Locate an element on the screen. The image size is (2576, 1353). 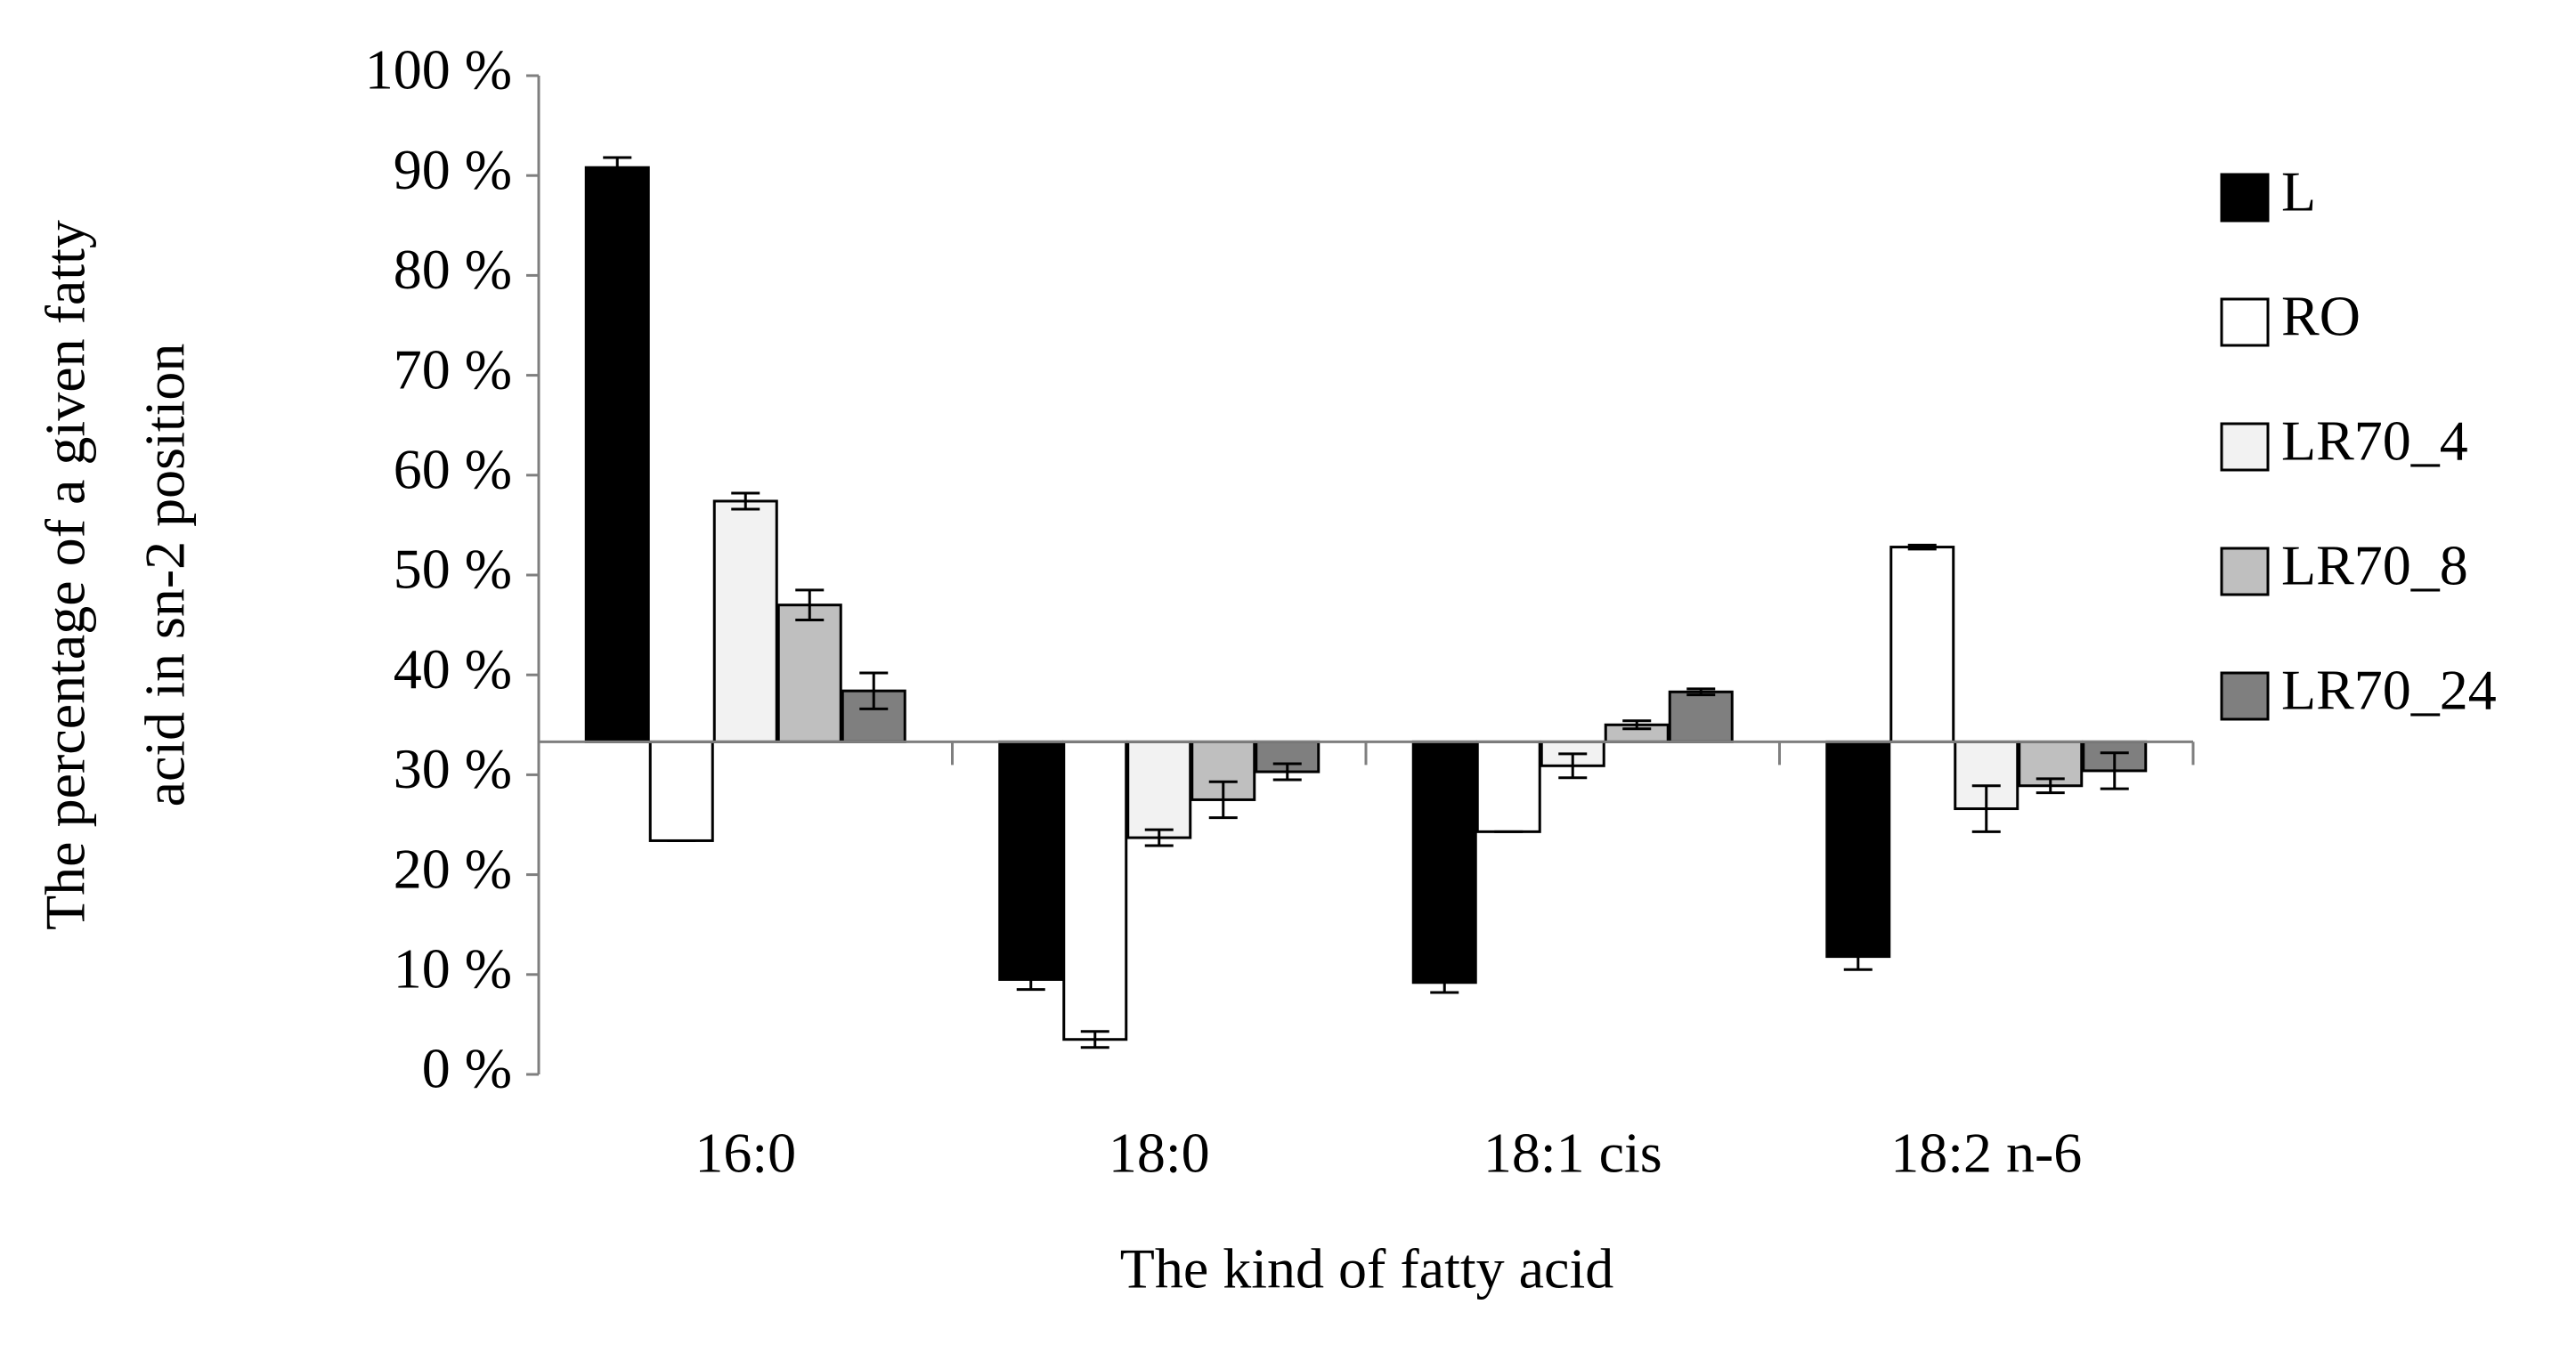
legend-label: LR70_4 is located at coordinates (2374, 441).